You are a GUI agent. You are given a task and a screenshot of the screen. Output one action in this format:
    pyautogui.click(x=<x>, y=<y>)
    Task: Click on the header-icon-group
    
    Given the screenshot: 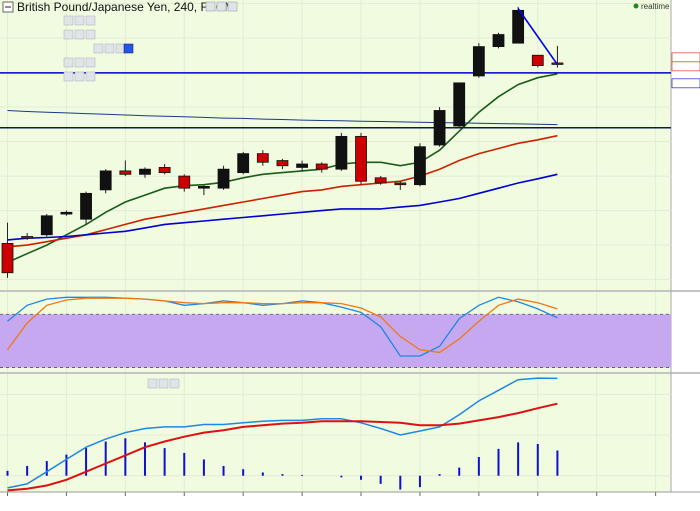 What is the action you would take?
    pyautogui.click(x=221, y=6)
    